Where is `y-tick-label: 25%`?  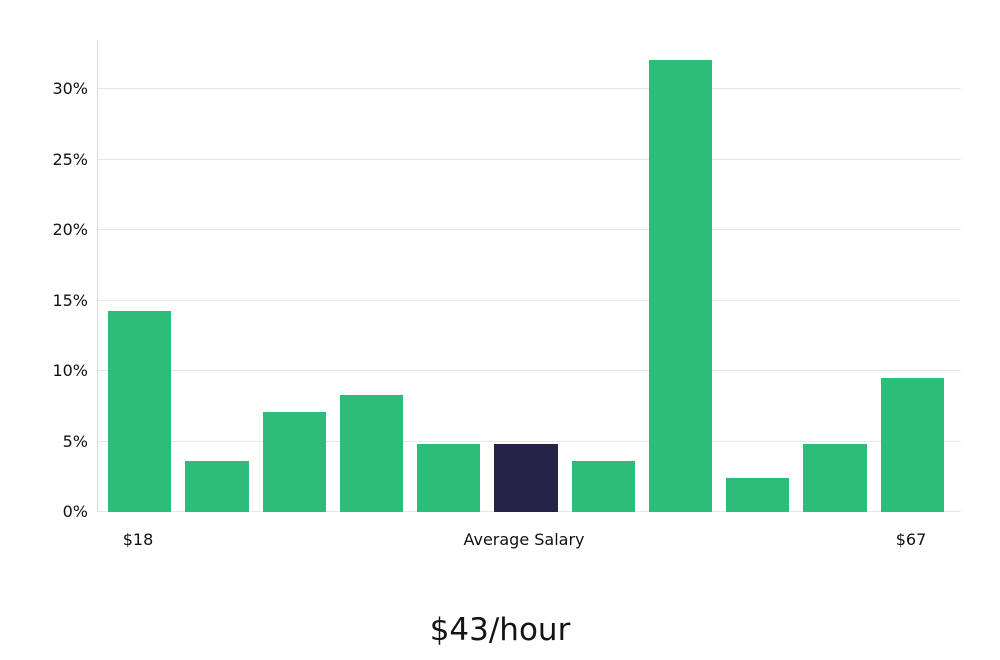
y-tick-label: 25% is located at coordinates (70, 159).